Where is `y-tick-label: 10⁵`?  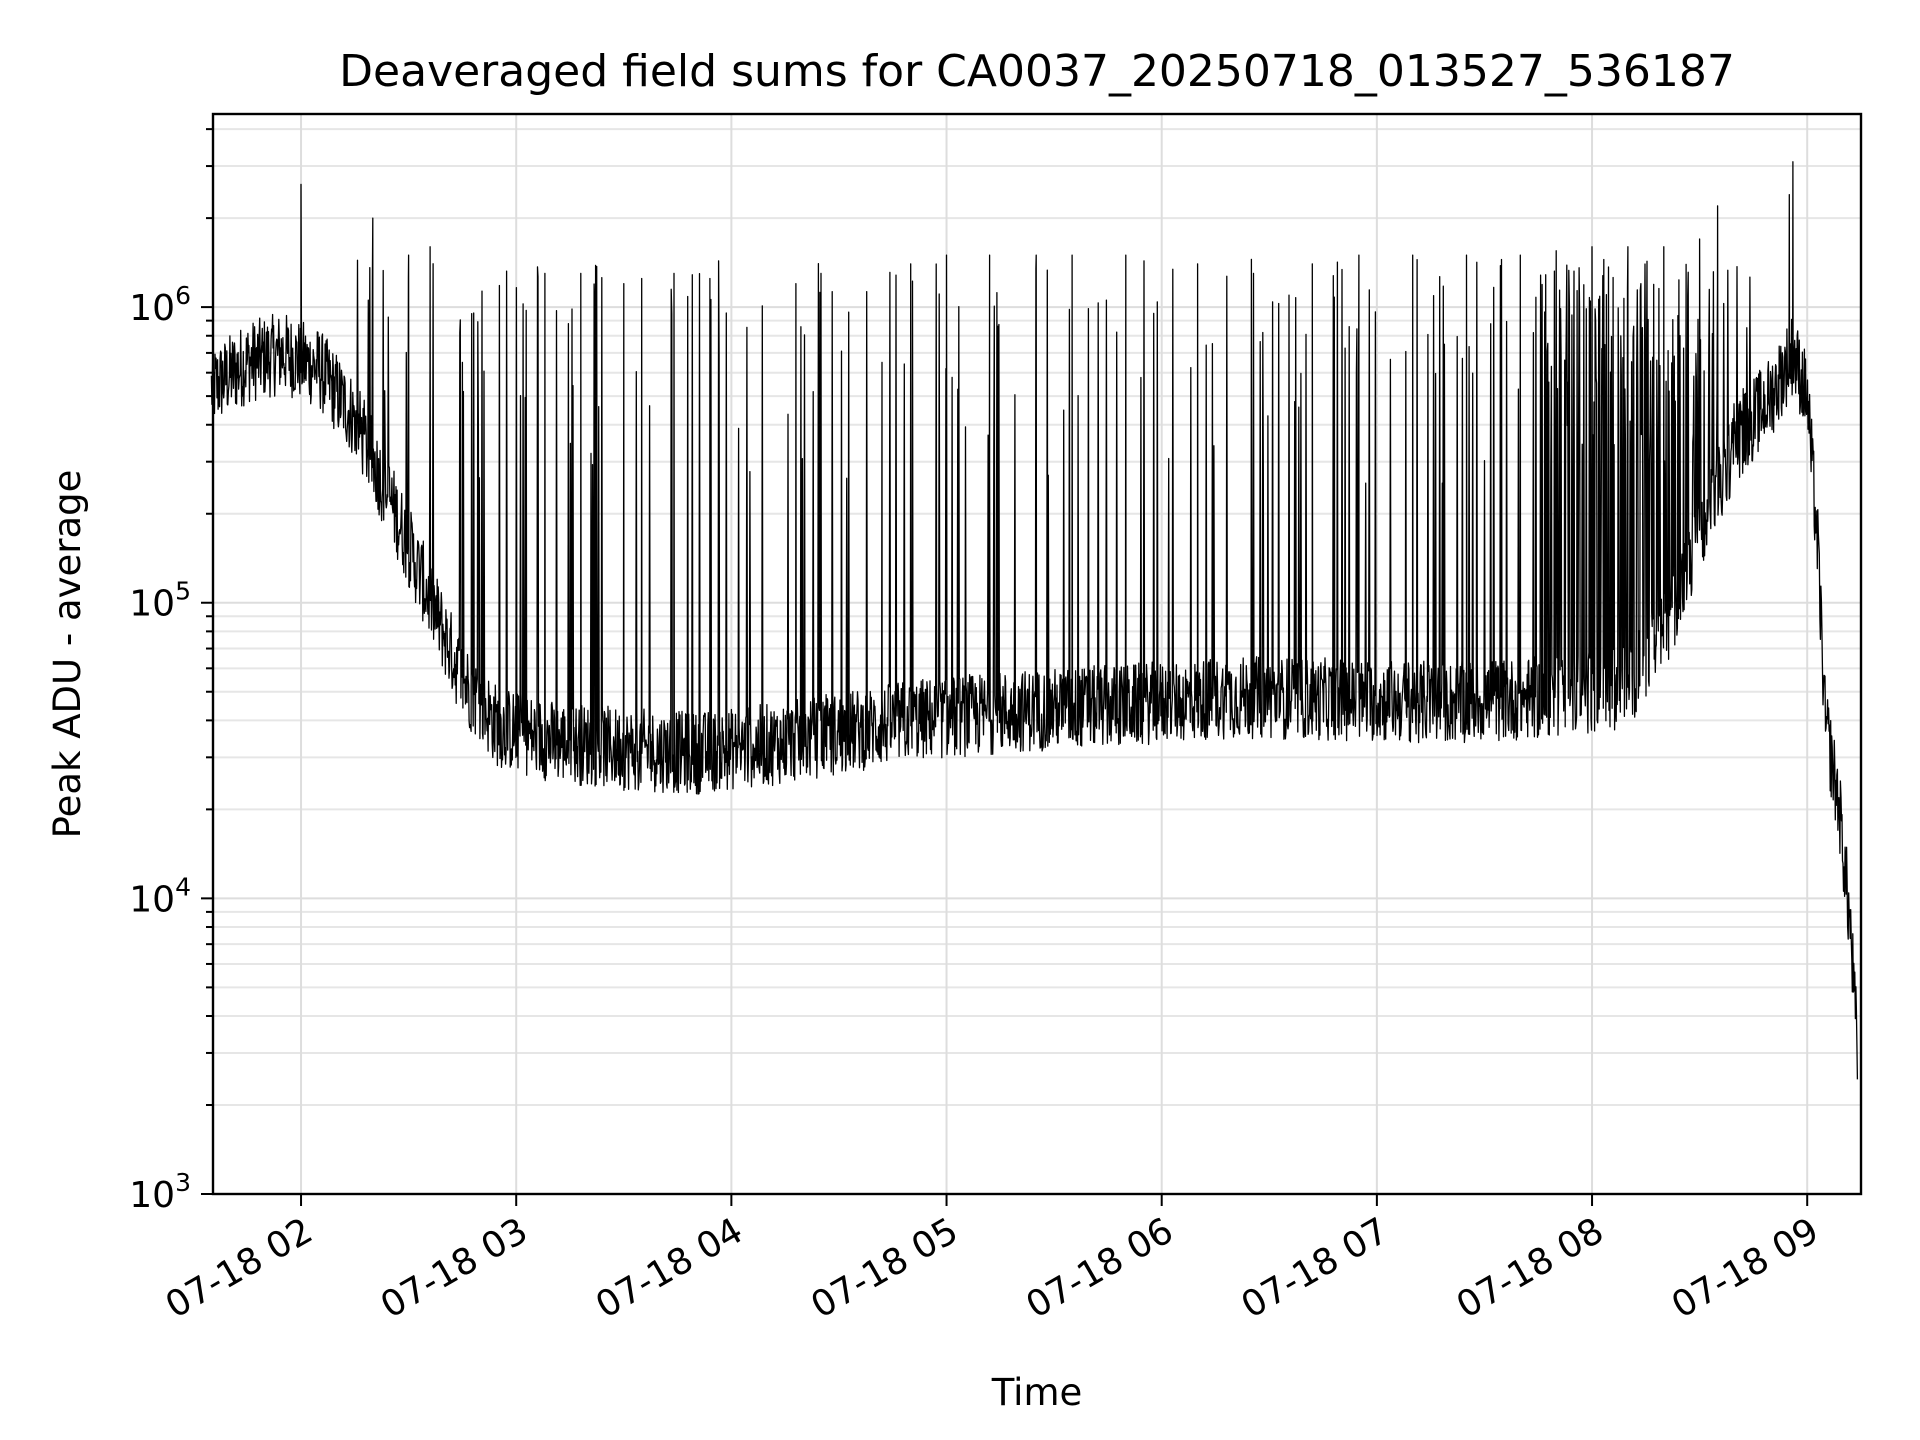
y-tick-label: 10⁵ is located at coordinates (160, 601).